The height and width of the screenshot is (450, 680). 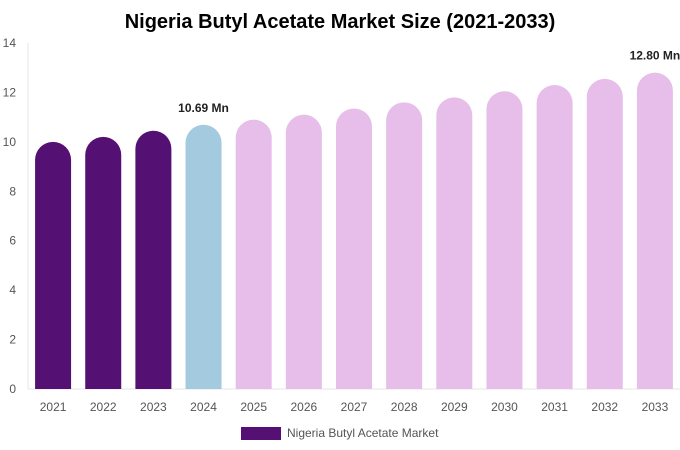 What do you see at coordinates (253, 254) in the screenshot?
I see `bar-2025` at bounding box center [253, 254].